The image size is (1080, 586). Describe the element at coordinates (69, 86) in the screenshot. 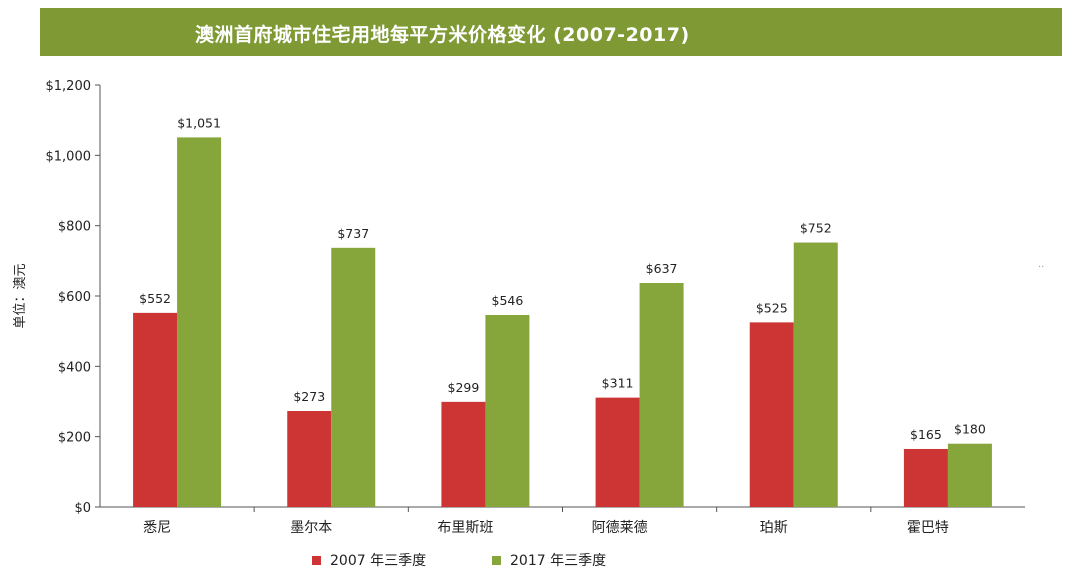

I see `y-tick-label: $1,200` at that location.